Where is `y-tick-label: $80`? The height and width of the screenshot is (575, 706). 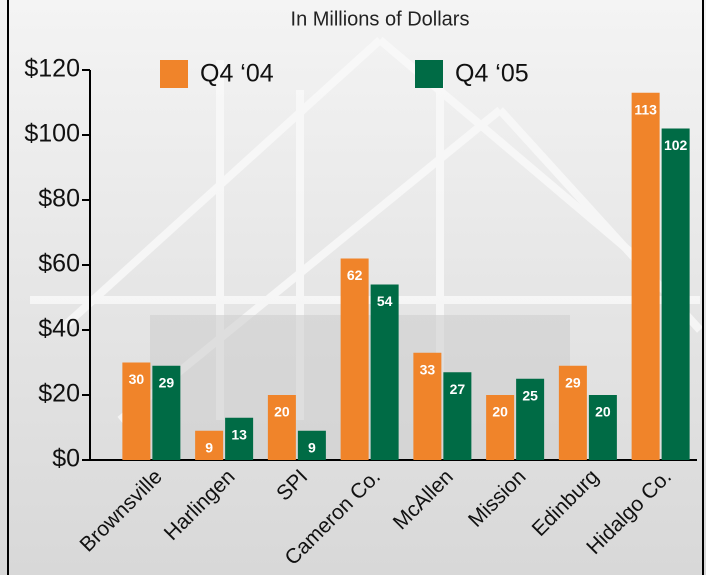
y-tick-label: $80 is located at coordinates (59, 199).